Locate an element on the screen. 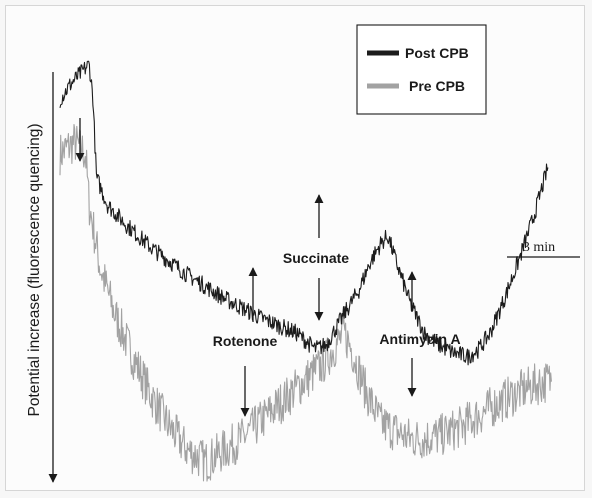 This screenshot has height=498, width=592. annotation-succinate: Succinate is located at coordinates (316, 258).